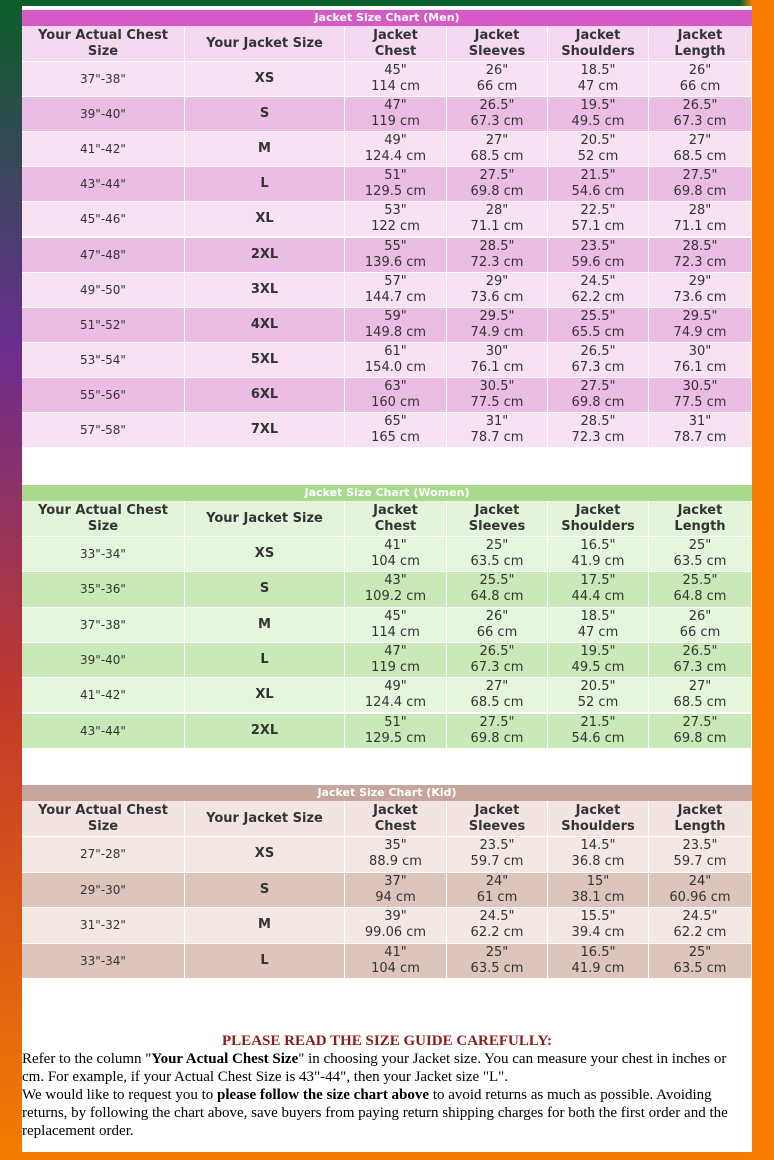 Image resolution: width=774 pixels, height=1160 pixels. I want to click on cm-value: 154.0 cm, so click(395, 367).